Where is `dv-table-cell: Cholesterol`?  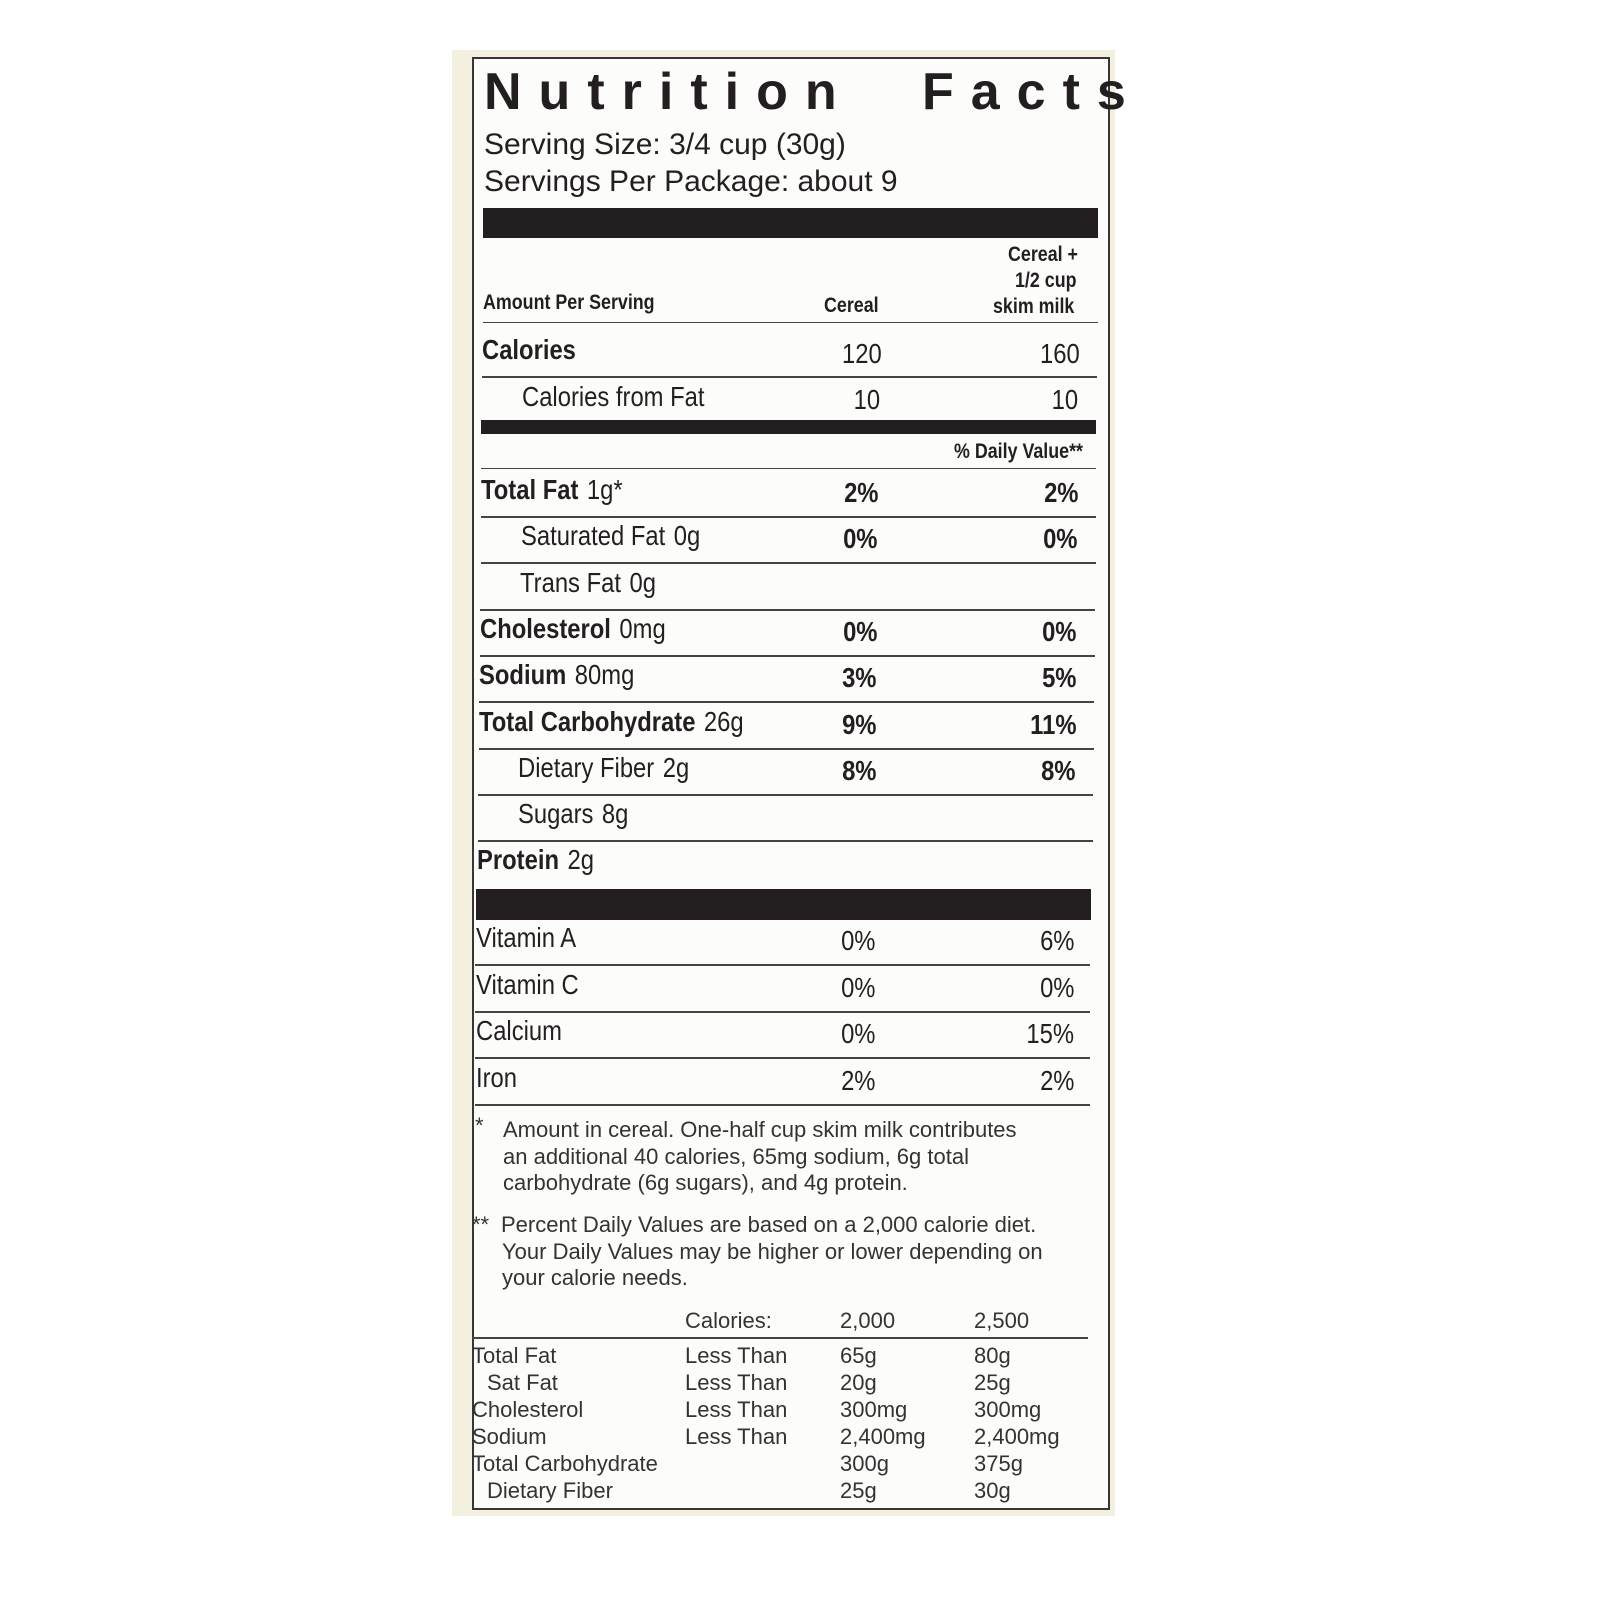 dv-table-cell: Cholesterol is located at coordinates (528, 1409).